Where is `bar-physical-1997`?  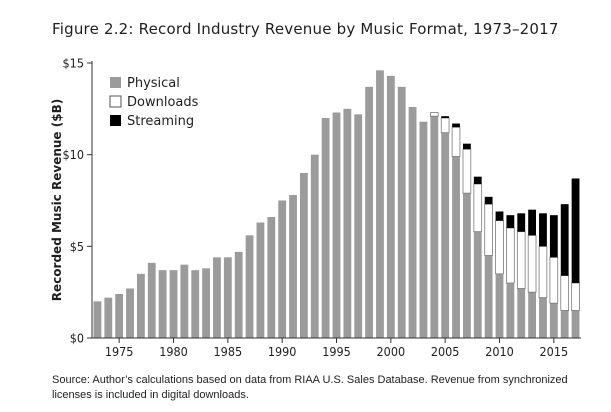 bar-physical-1997 is located at coordinates (358, 226).